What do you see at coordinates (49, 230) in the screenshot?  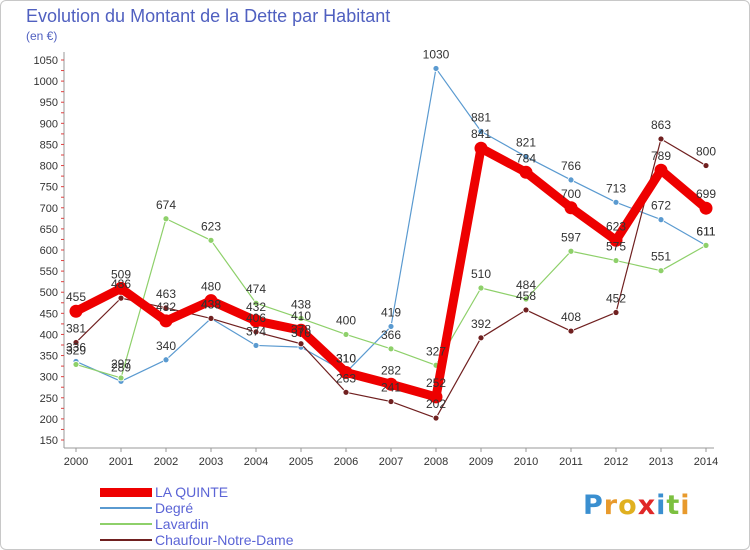 I see `y-tick-label: 650` at bounding box center [49, 230].